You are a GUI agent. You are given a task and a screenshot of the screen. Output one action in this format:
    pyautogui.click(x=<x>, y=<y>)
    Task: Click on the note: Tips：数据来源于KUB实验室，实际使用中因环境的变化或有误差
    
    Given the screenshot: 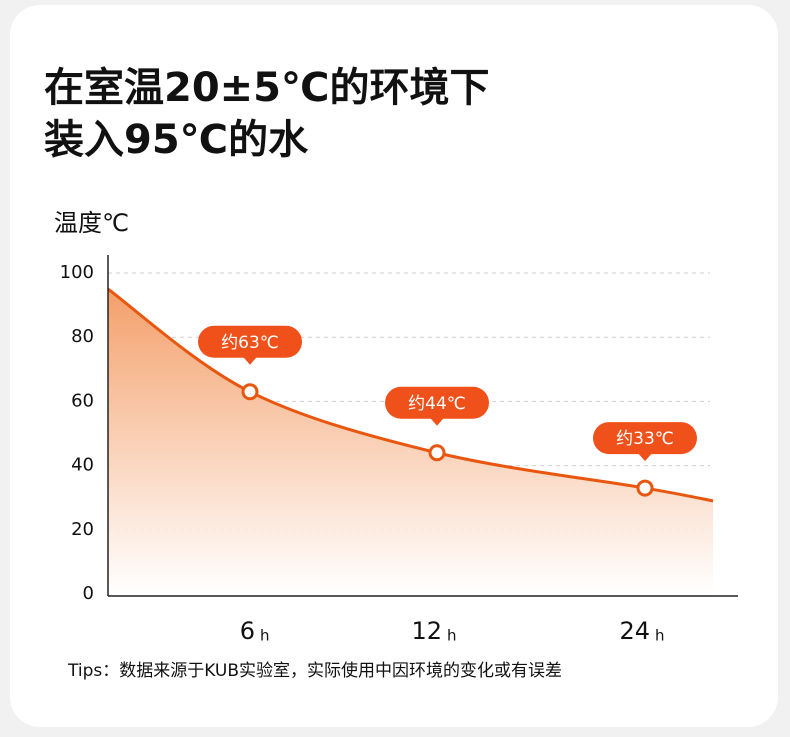 What is the action you would take?
    pyautogui.click(x=314, y=670)
    